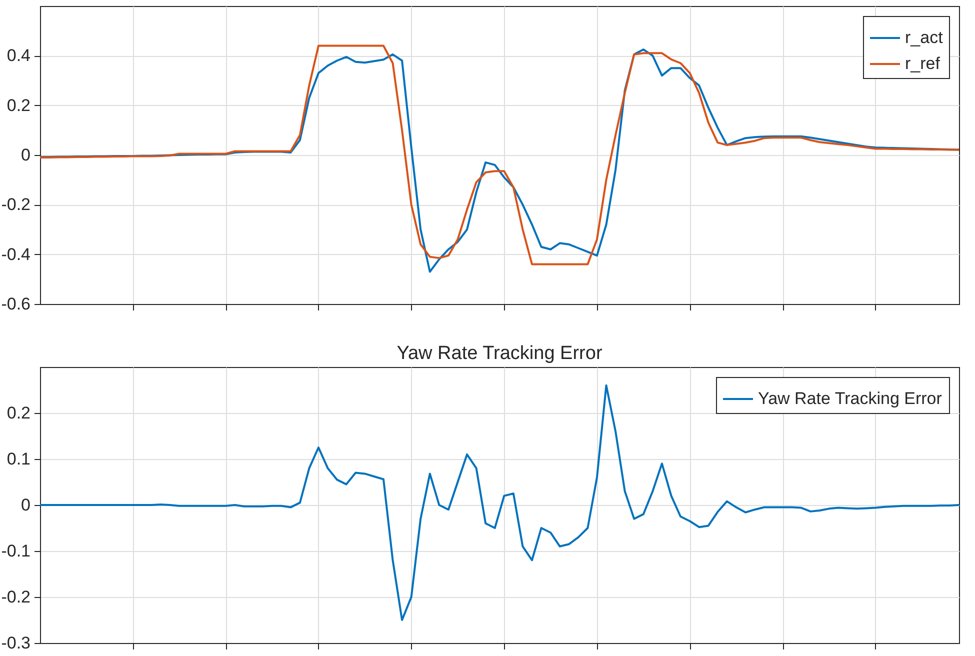 Image resolution: width=975 pixels, height=656 pixels. I want to click on legend-label: Yaw Rate Tracking Error, so click(850, 398).